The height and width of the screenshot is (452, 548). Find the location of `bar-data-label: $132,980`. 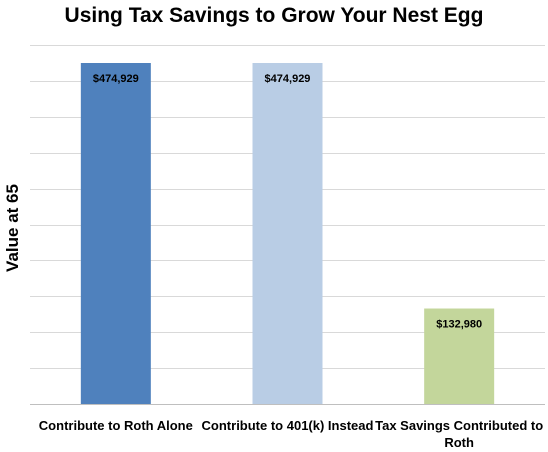

bar-data-label: $132,980 is located at coordinates (459, 325).